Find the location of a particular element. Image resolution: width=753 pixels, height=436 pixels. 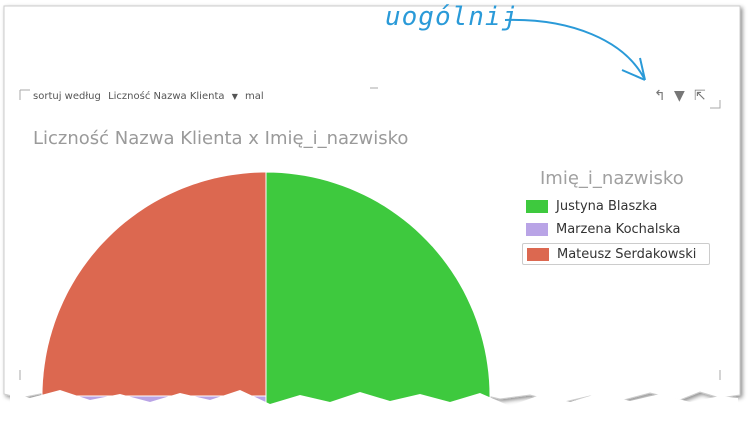

legend-label: Mateusz Serdakowski is located at coordinates (627, 254).